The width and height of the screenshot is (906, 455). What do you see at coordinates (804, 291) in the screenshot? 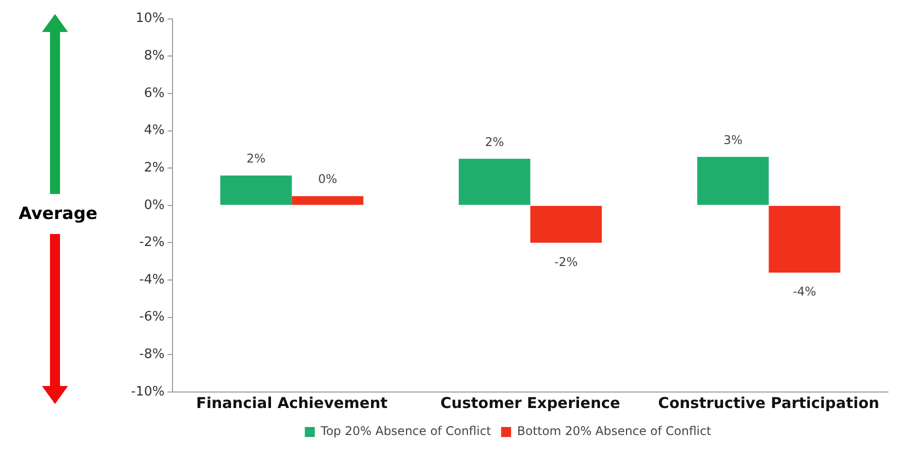
I see `data-label: -4%` at bounding box center [804, 291].